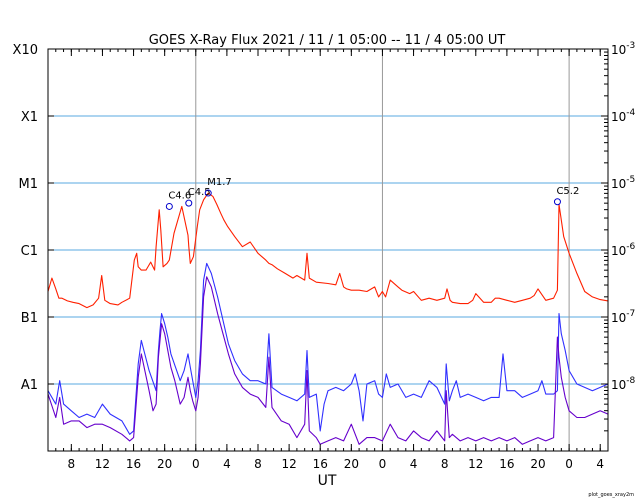 The width and height of the screenshot is (640, 504). I want to click on flare-label: C4.5, so click(199, 192).